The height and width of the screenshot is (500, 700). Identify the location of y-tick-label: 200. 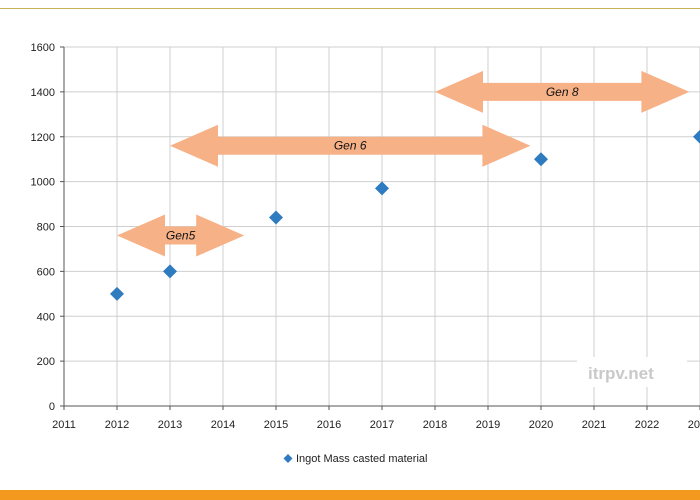
(46, 362).